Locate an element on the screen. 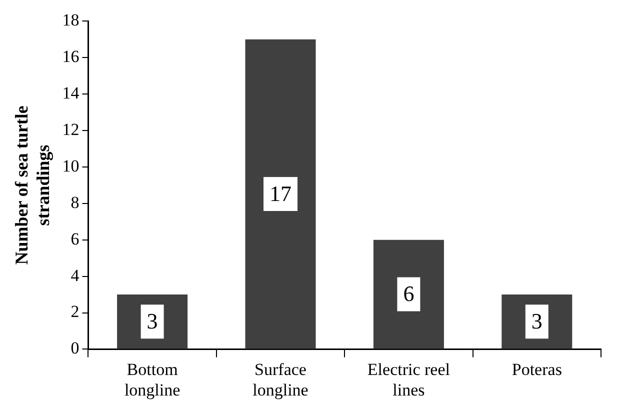  x-tick-label: Electric reel lines is located at coordinates (408, 380).